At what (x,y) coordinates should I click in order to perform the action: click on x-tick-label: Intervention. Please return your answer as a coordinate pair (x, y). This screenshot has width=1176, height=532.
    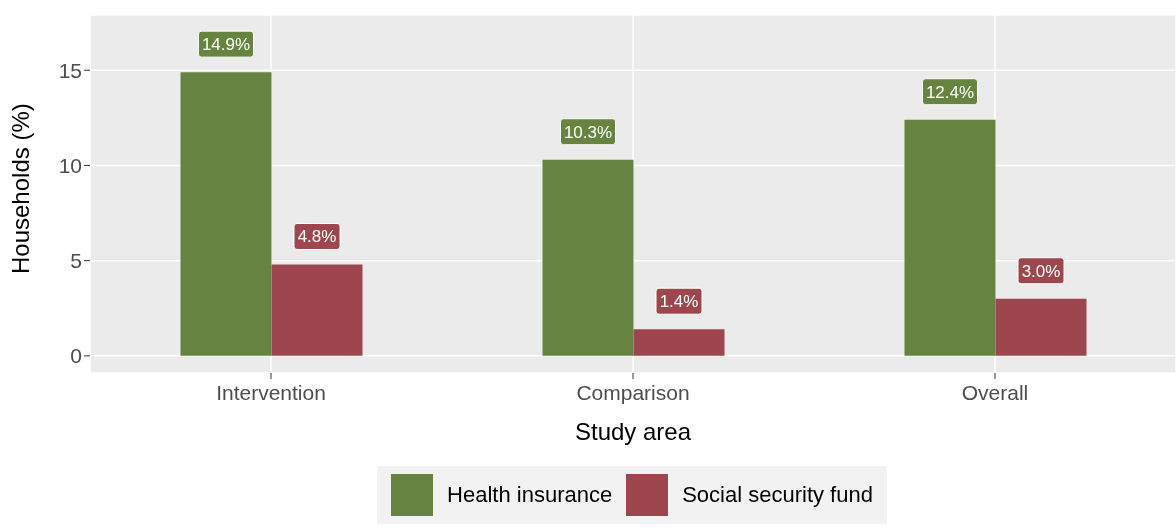
    Looking at the image, I should click on (271, 392).